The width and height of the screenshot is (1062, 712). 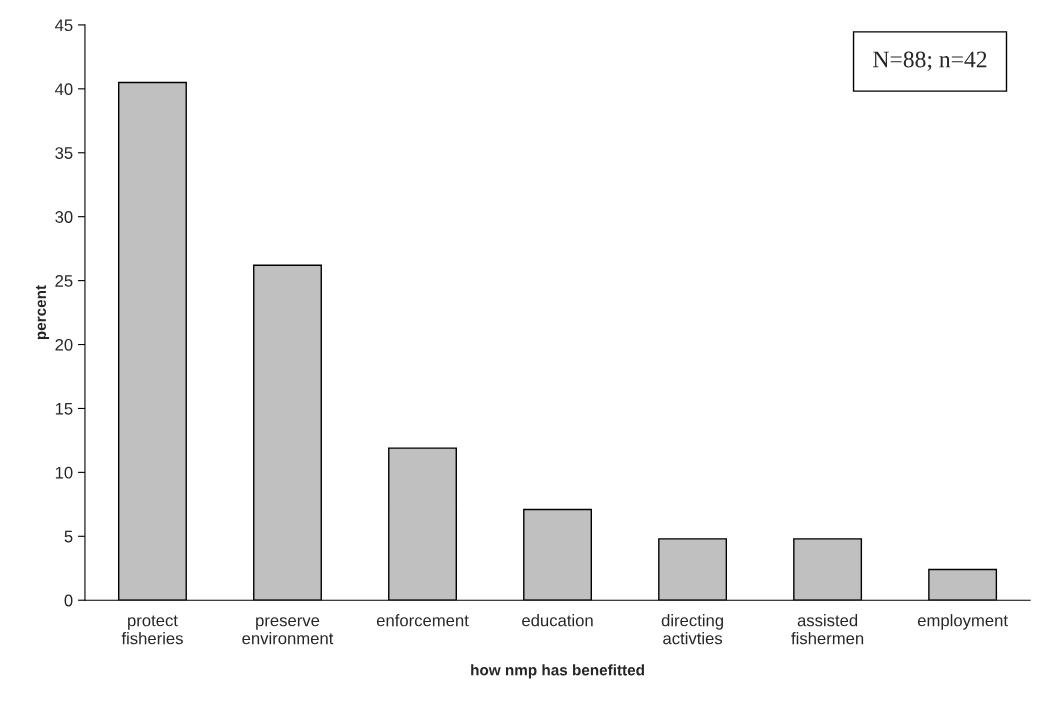 What do you see at coordinates (288, 631) in the screenshot?
I see `x-tick-label: preserve environment` at bounding box center [288, 631].